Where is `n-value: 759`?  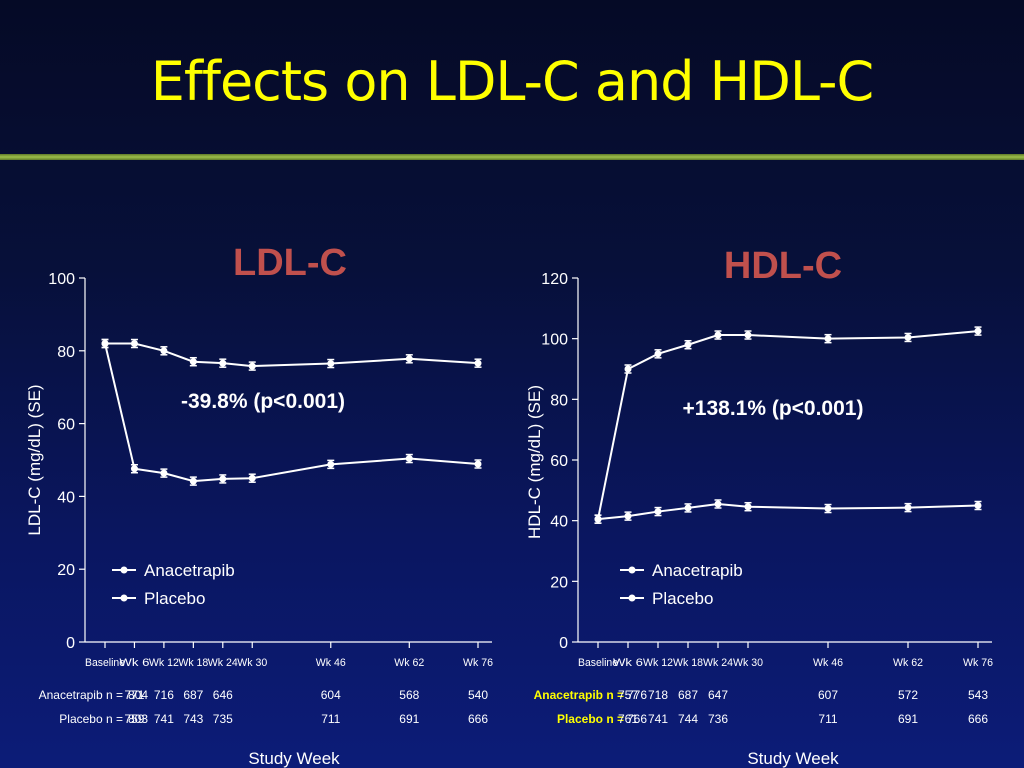 n-value: 759 is located at coordinates (134, 719).